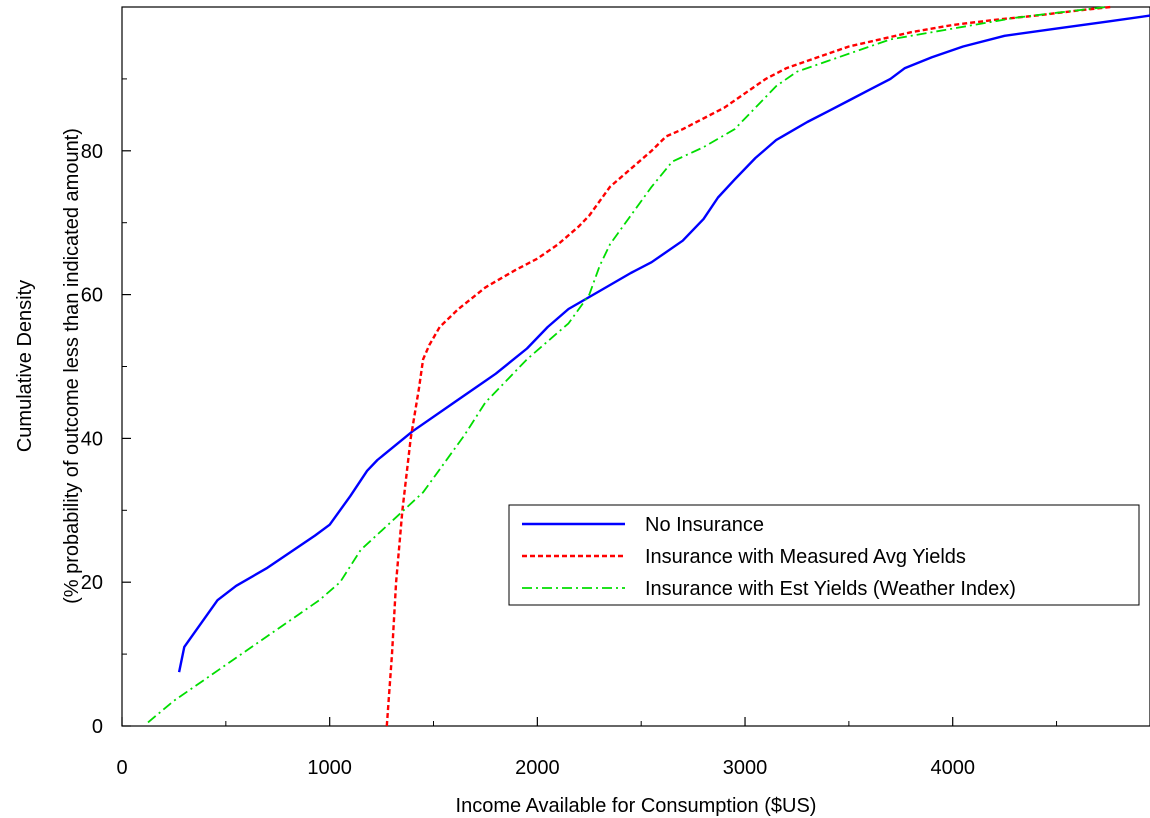 The width and height of the screenshot is (1150, 818). I want to click on x-tick-label: 1000, so click(329, 768).